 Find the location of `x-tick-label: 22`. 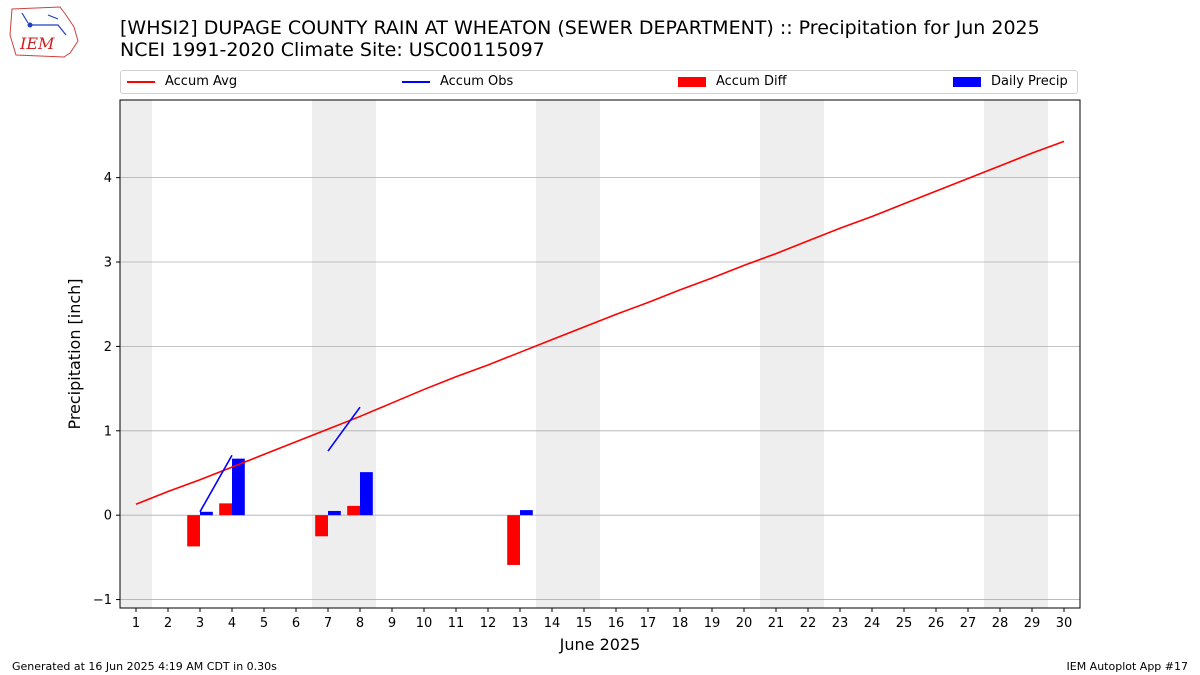

x-tick-label: 22 is located at coordinates (808, 623).